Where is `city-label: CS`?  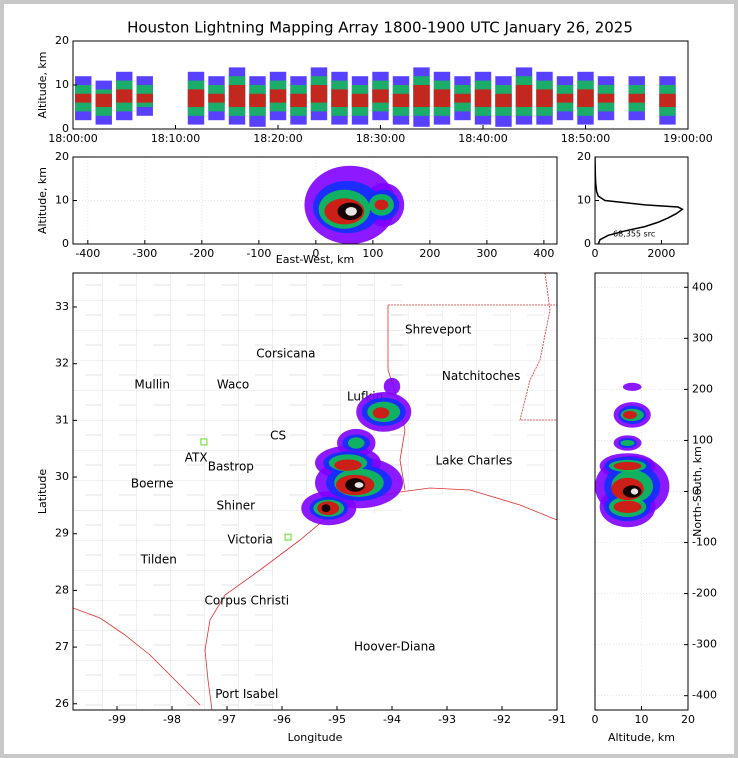
city-label: CS is located at coordinates (278, 436).